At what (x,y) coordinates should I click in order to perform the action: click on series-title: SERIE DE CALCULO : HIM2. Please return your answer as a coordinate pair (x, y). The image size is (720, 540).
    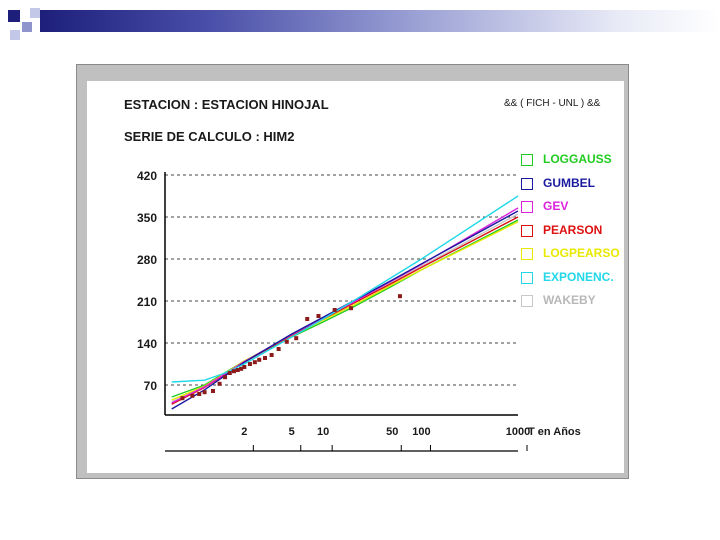
    Looking at the image, I should click on (209, 136).